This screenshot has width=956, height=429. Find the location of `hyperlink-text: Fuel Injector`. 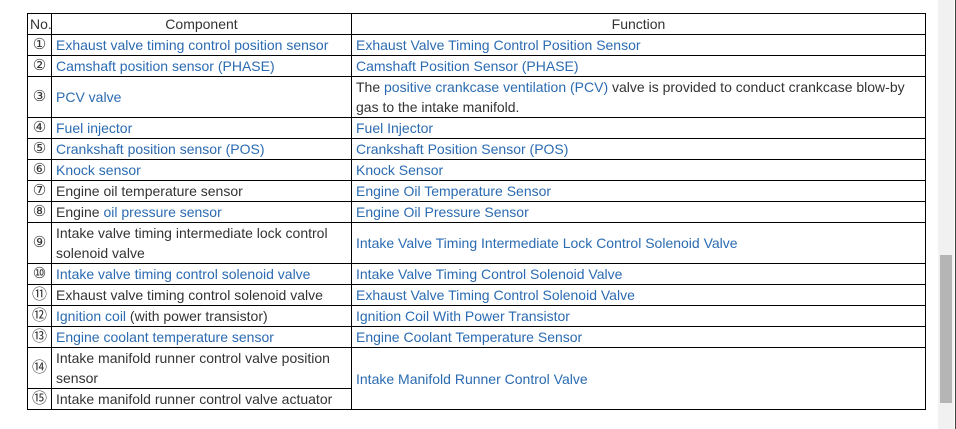

hyperlink-text: Fuel Injector is located at coordinates (395, 128).